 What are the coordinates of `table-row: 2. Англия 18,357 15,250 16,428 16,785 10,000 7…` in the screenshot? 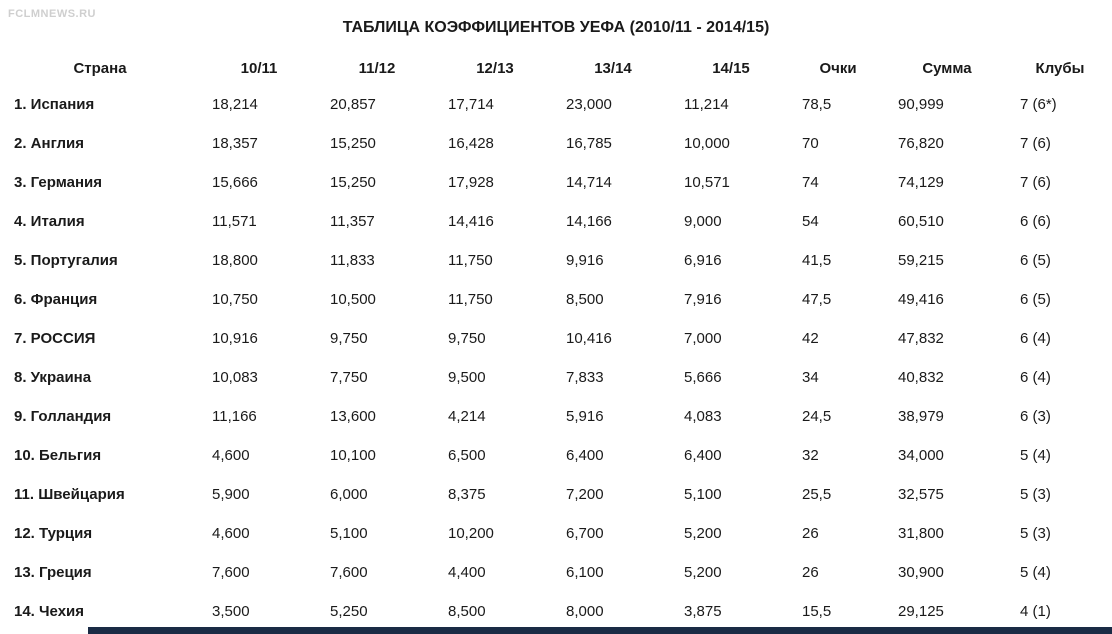 It's located at (556, 143).